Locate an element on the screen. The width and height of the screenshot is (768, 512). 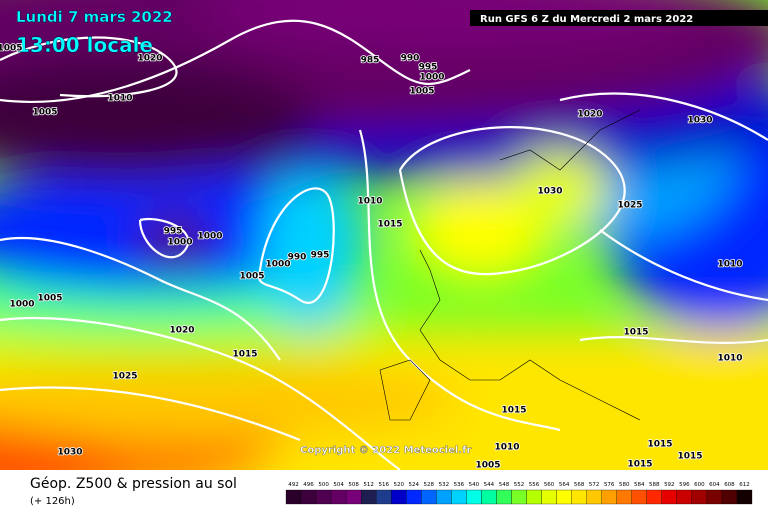
scale-label: 500 is located at coordinates (323, 485).